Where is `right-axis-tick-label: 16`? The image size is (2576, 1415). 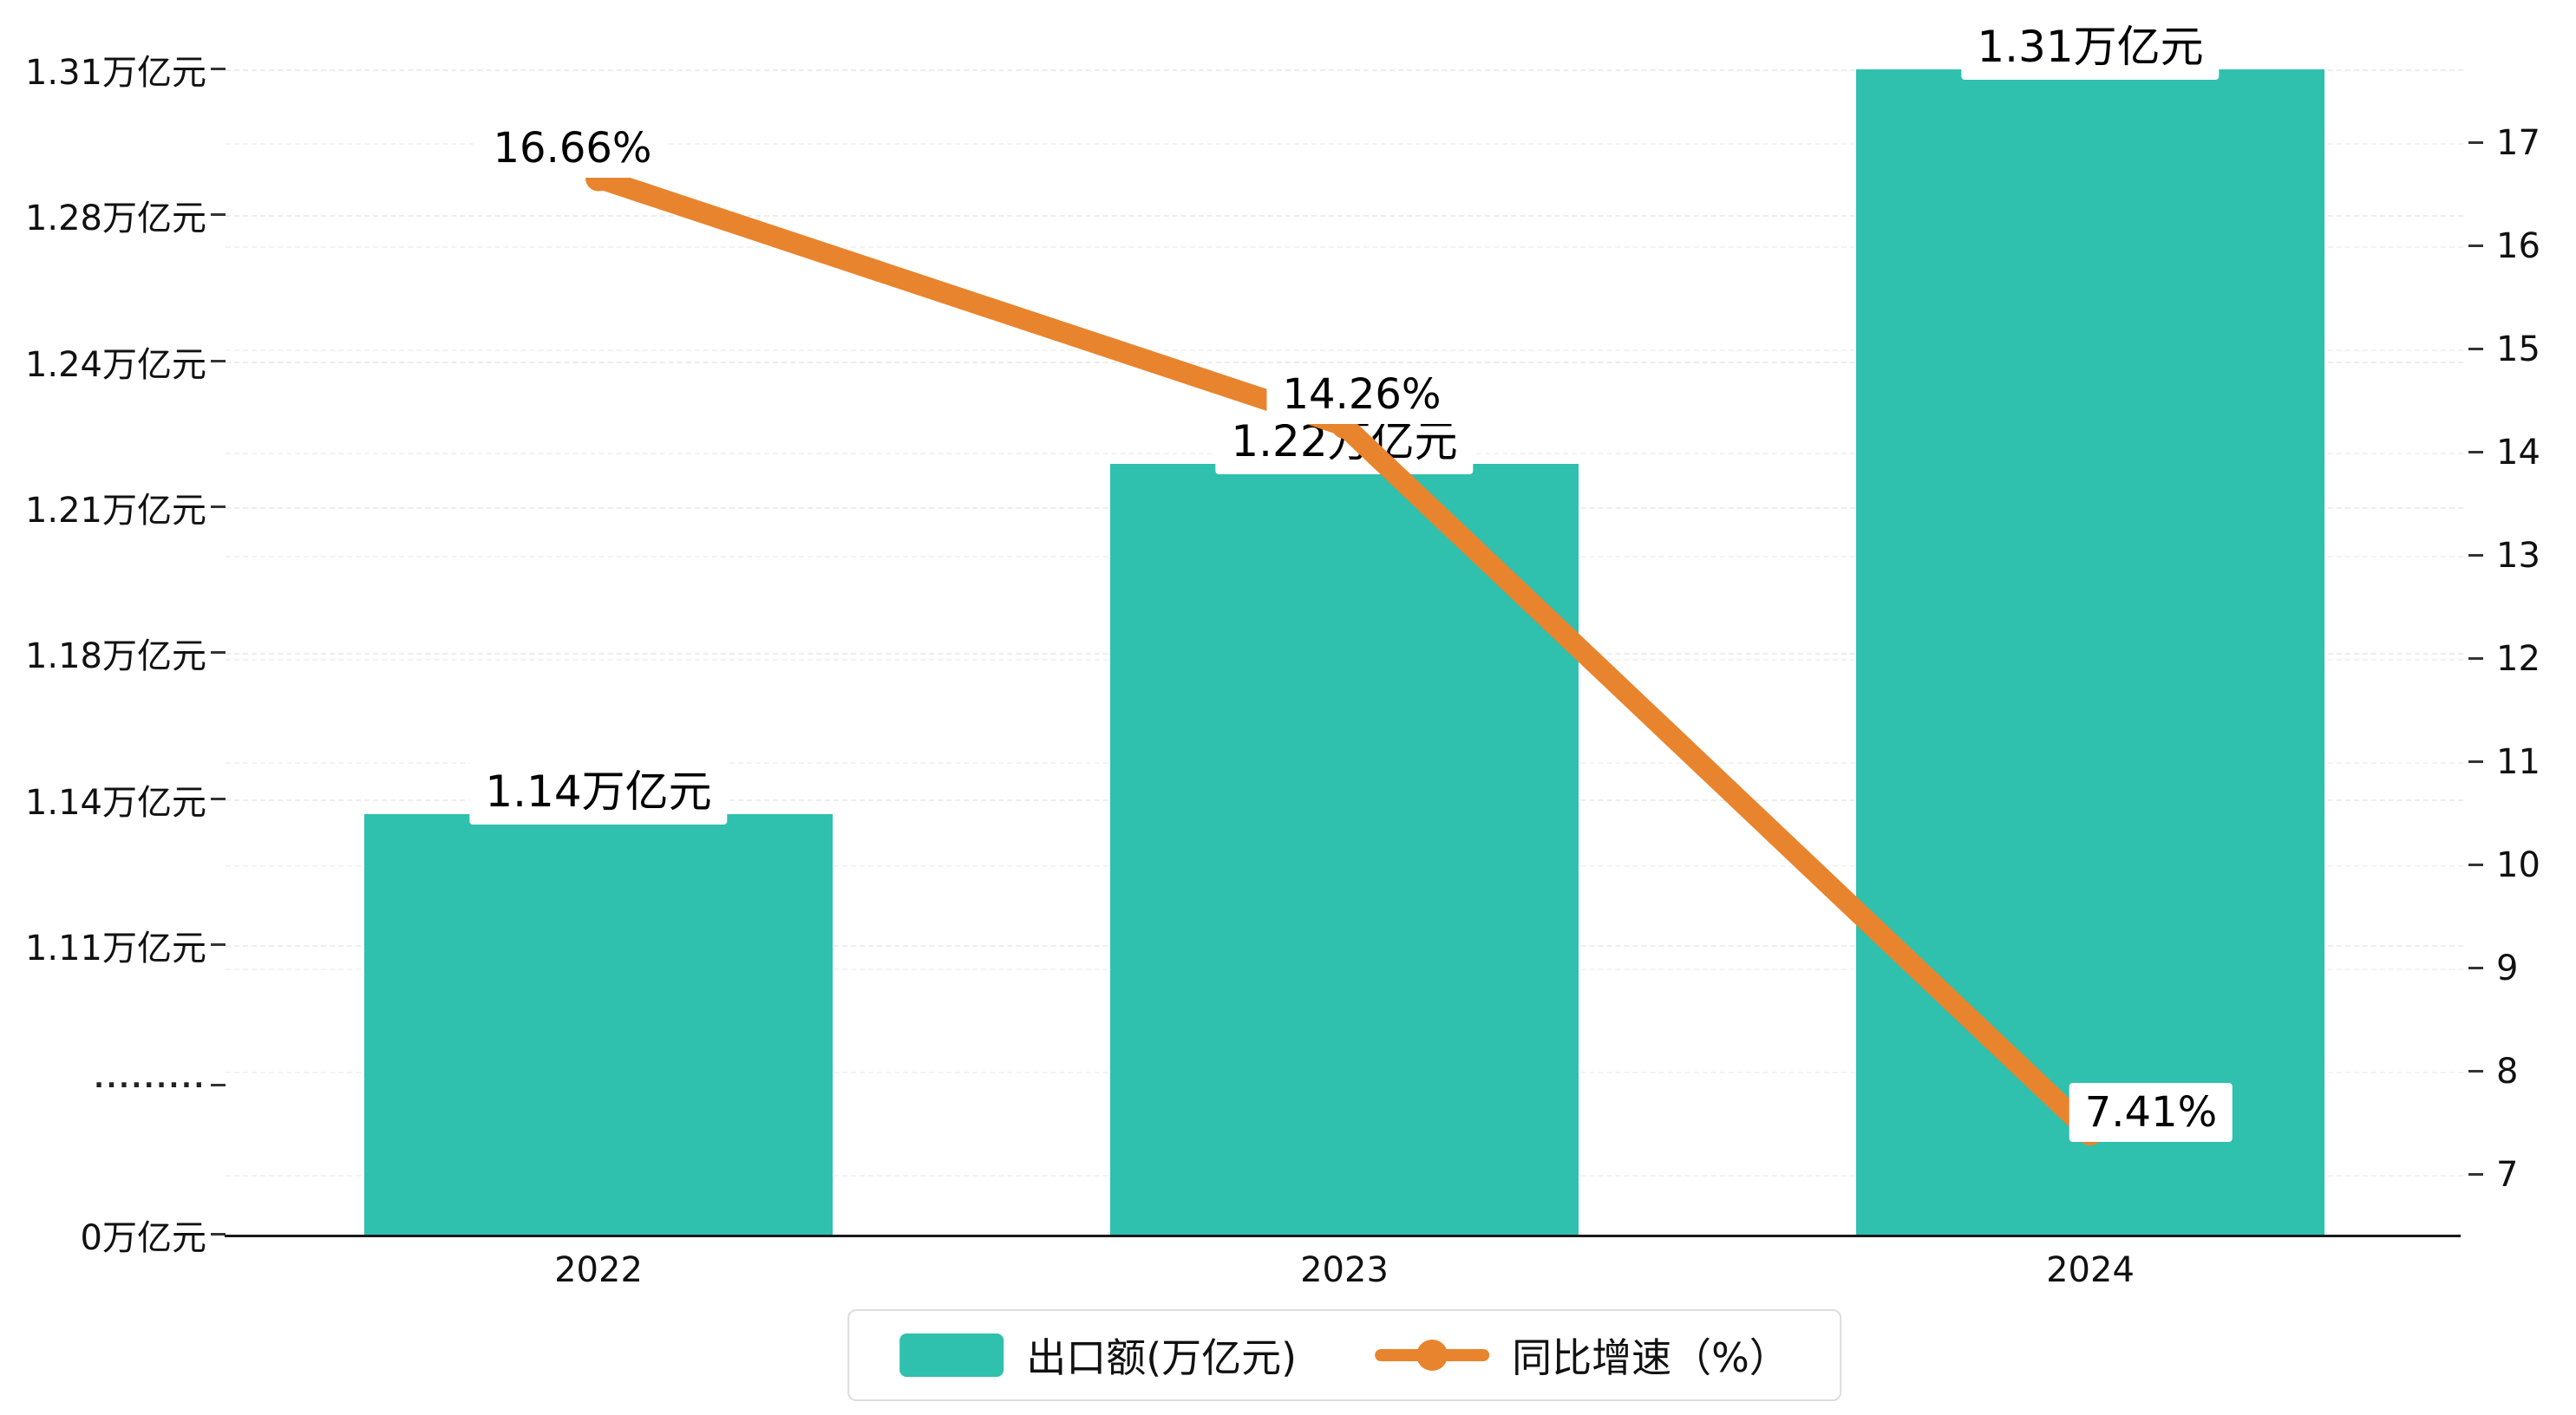
right-axis-tick-label: 16 is located at coordinates (2518, 246).